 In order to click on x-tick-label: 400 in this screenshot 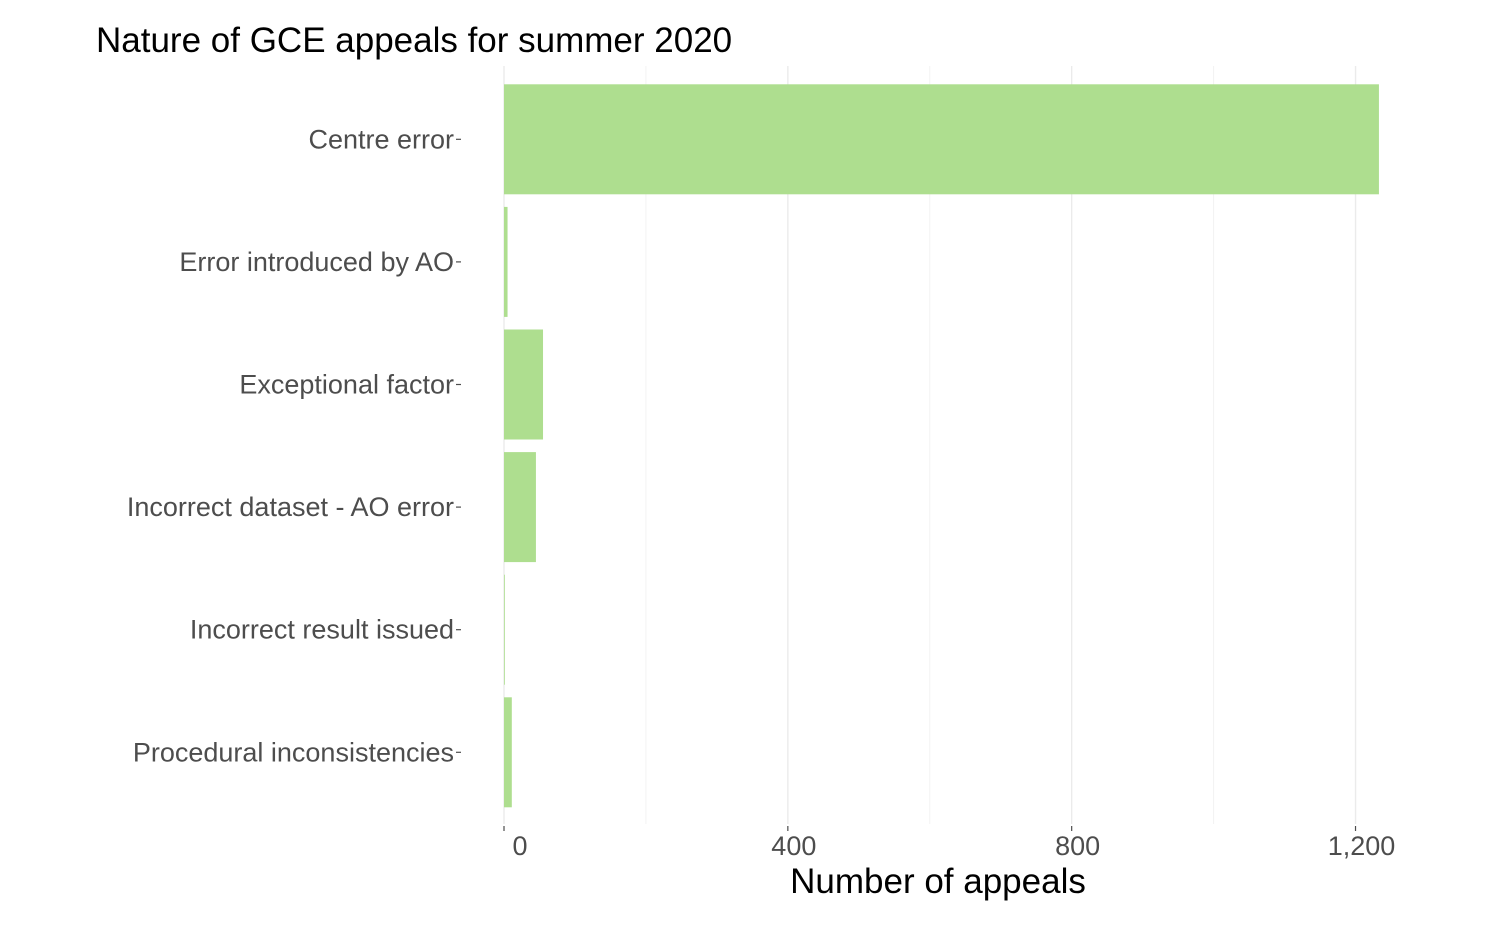, I will do `click(793, 846)`.